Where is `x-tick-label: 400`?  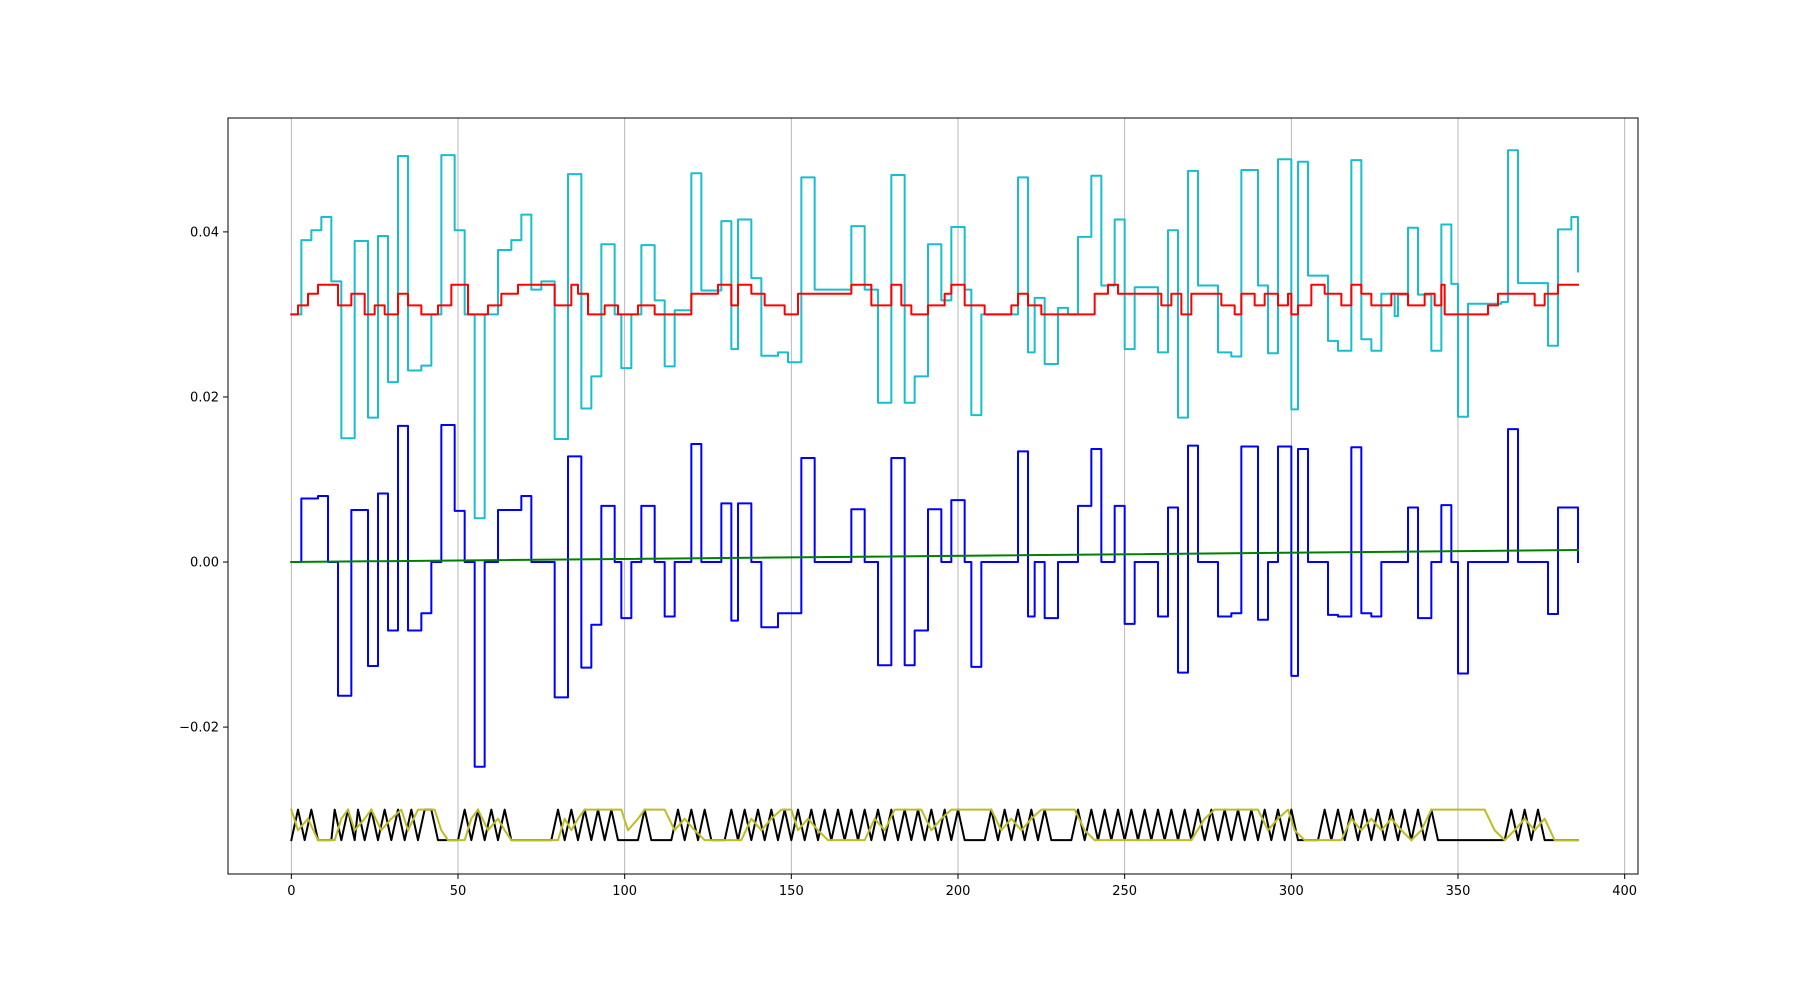 x-tick-label: 400 is located at coordinates (1624, 891).